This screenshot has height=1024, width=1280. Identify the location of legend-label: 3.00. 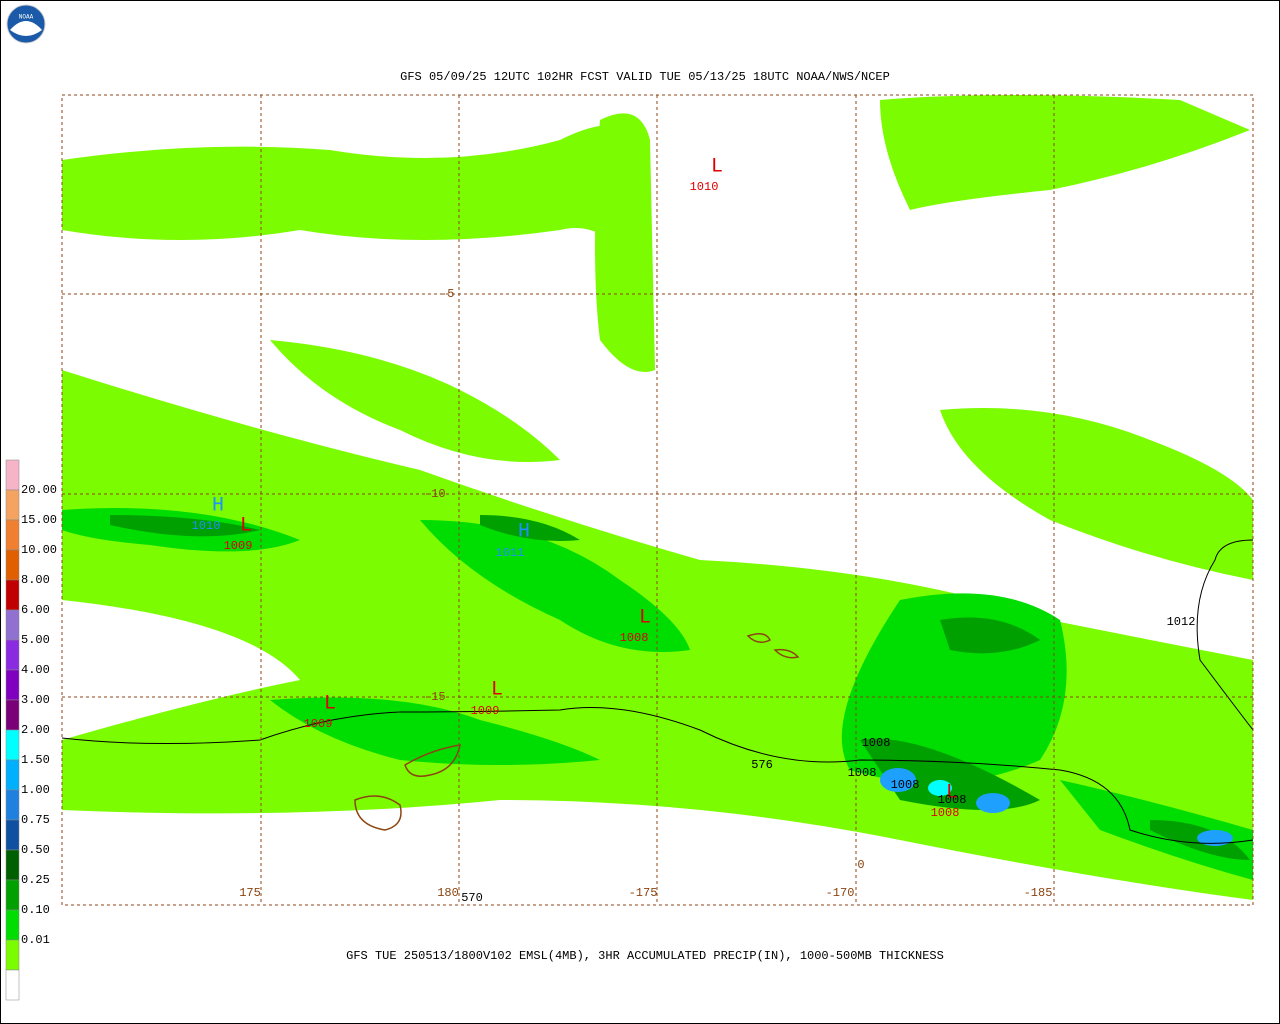
(35, 700).